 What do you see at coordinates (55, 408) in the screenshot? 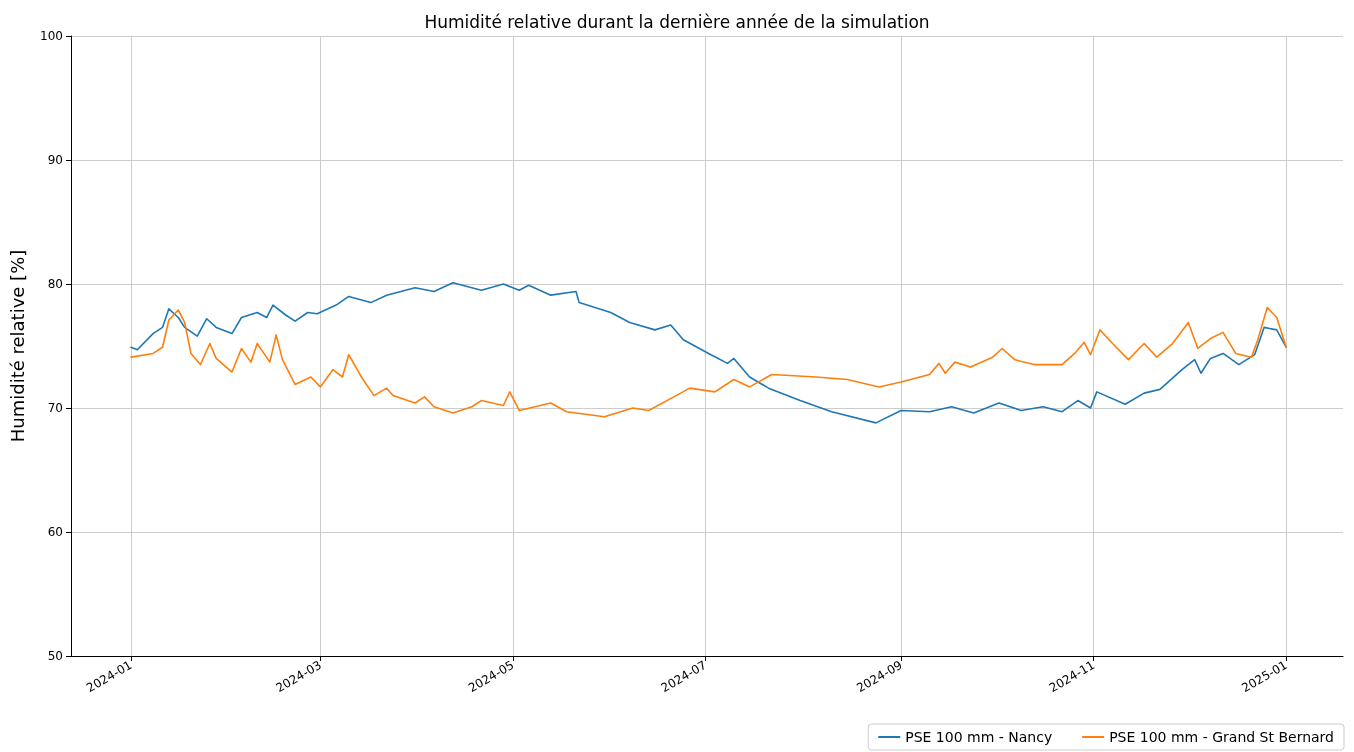
I see `y-tick-label: 70` at bounding box center [55, 408].